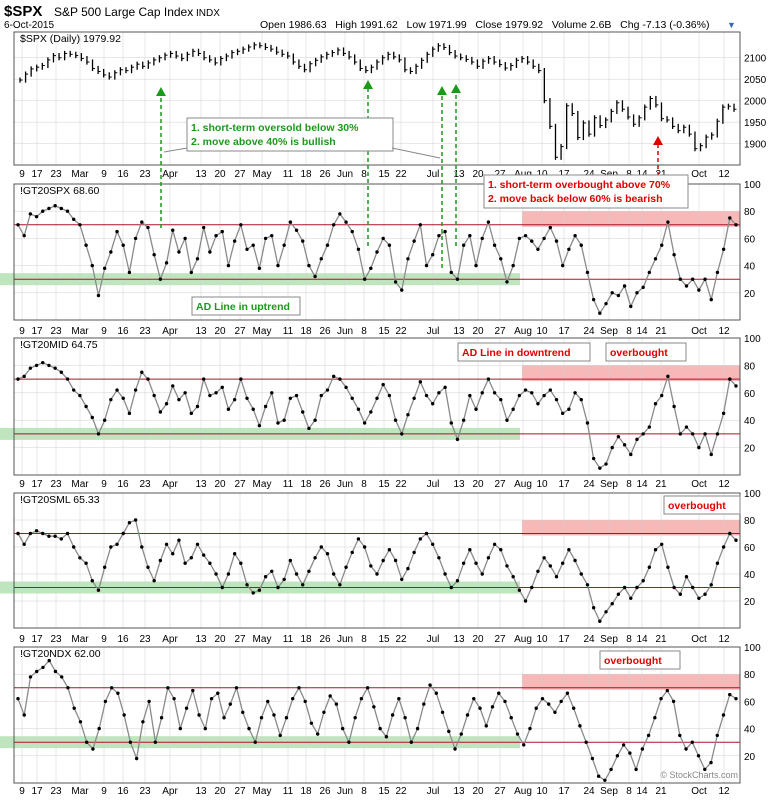 This screenshot has height=800, width=780. What do you see at coordinates (364, 331) in the screenshot?
I see `x-tick-label: 8` at bounding box center [364, 331].